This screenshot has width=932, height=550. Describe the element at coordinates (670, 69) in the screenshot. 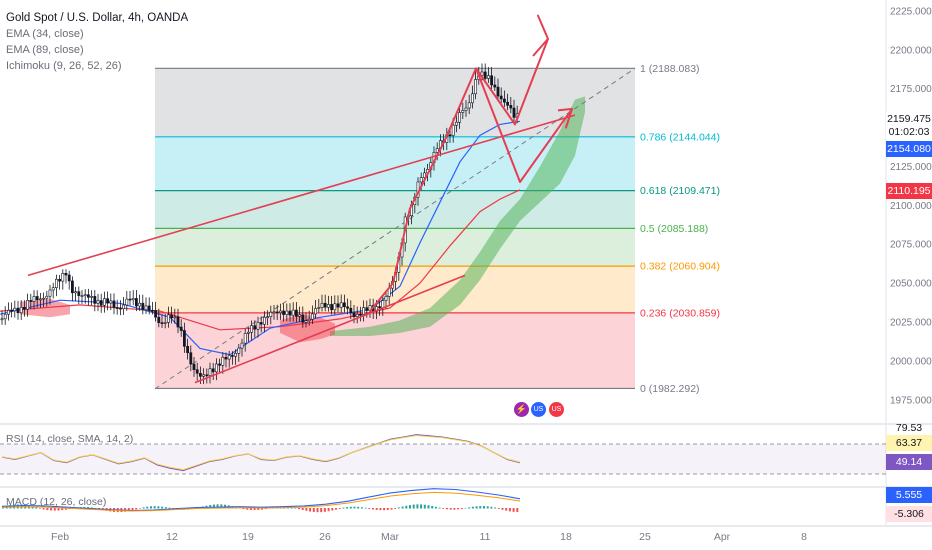

I see `fib-level-label: 1 (2188.083)` at that location.